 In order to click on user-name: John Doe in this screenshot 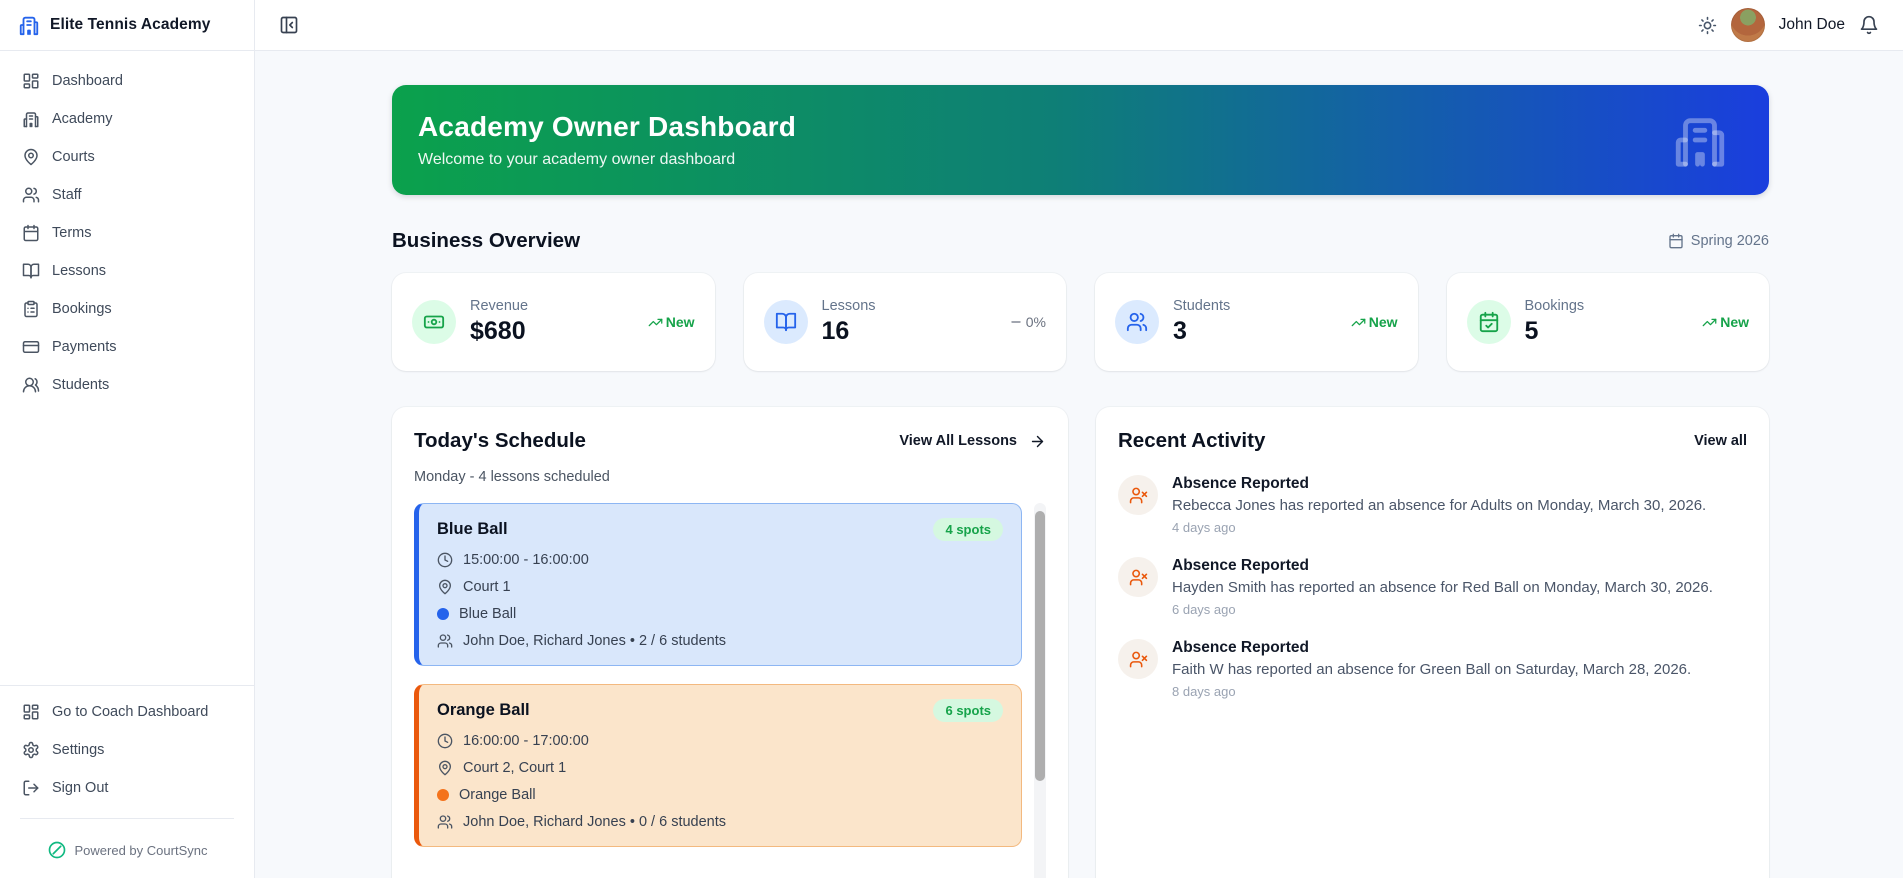, I will do `click(1811, 24)`.